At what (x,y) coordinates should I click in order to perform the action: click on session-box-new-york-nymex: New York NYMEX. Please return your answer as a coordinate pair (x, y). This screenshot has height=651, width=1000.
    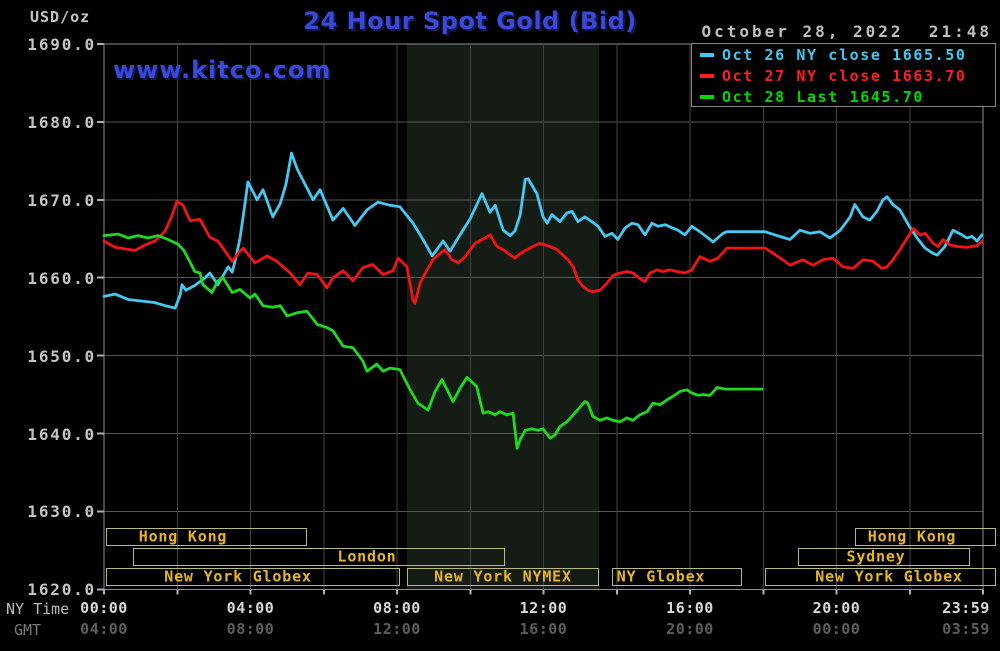
    Looking at the image, I should click on (503, 577).